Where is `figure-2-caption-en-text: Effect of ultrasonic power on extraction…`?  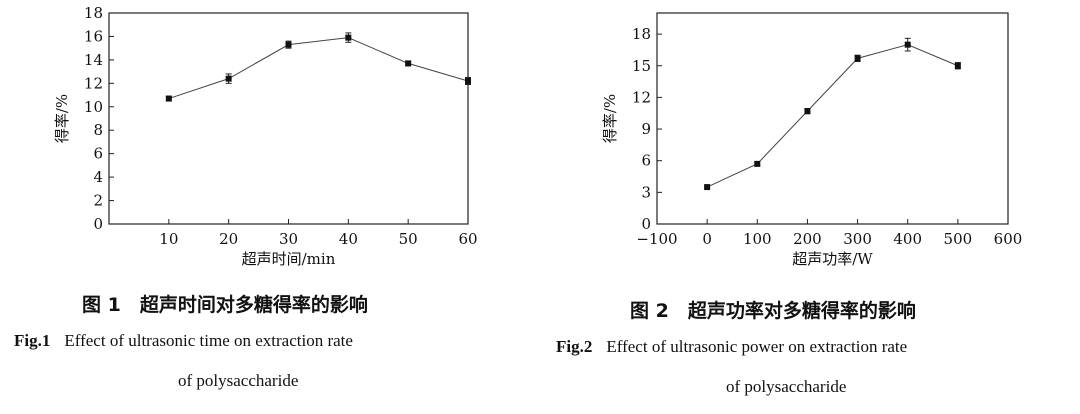 figure-2-caption-en-text: Effect of ultrasonic power on extraction… is located at coordinates (757, 346).